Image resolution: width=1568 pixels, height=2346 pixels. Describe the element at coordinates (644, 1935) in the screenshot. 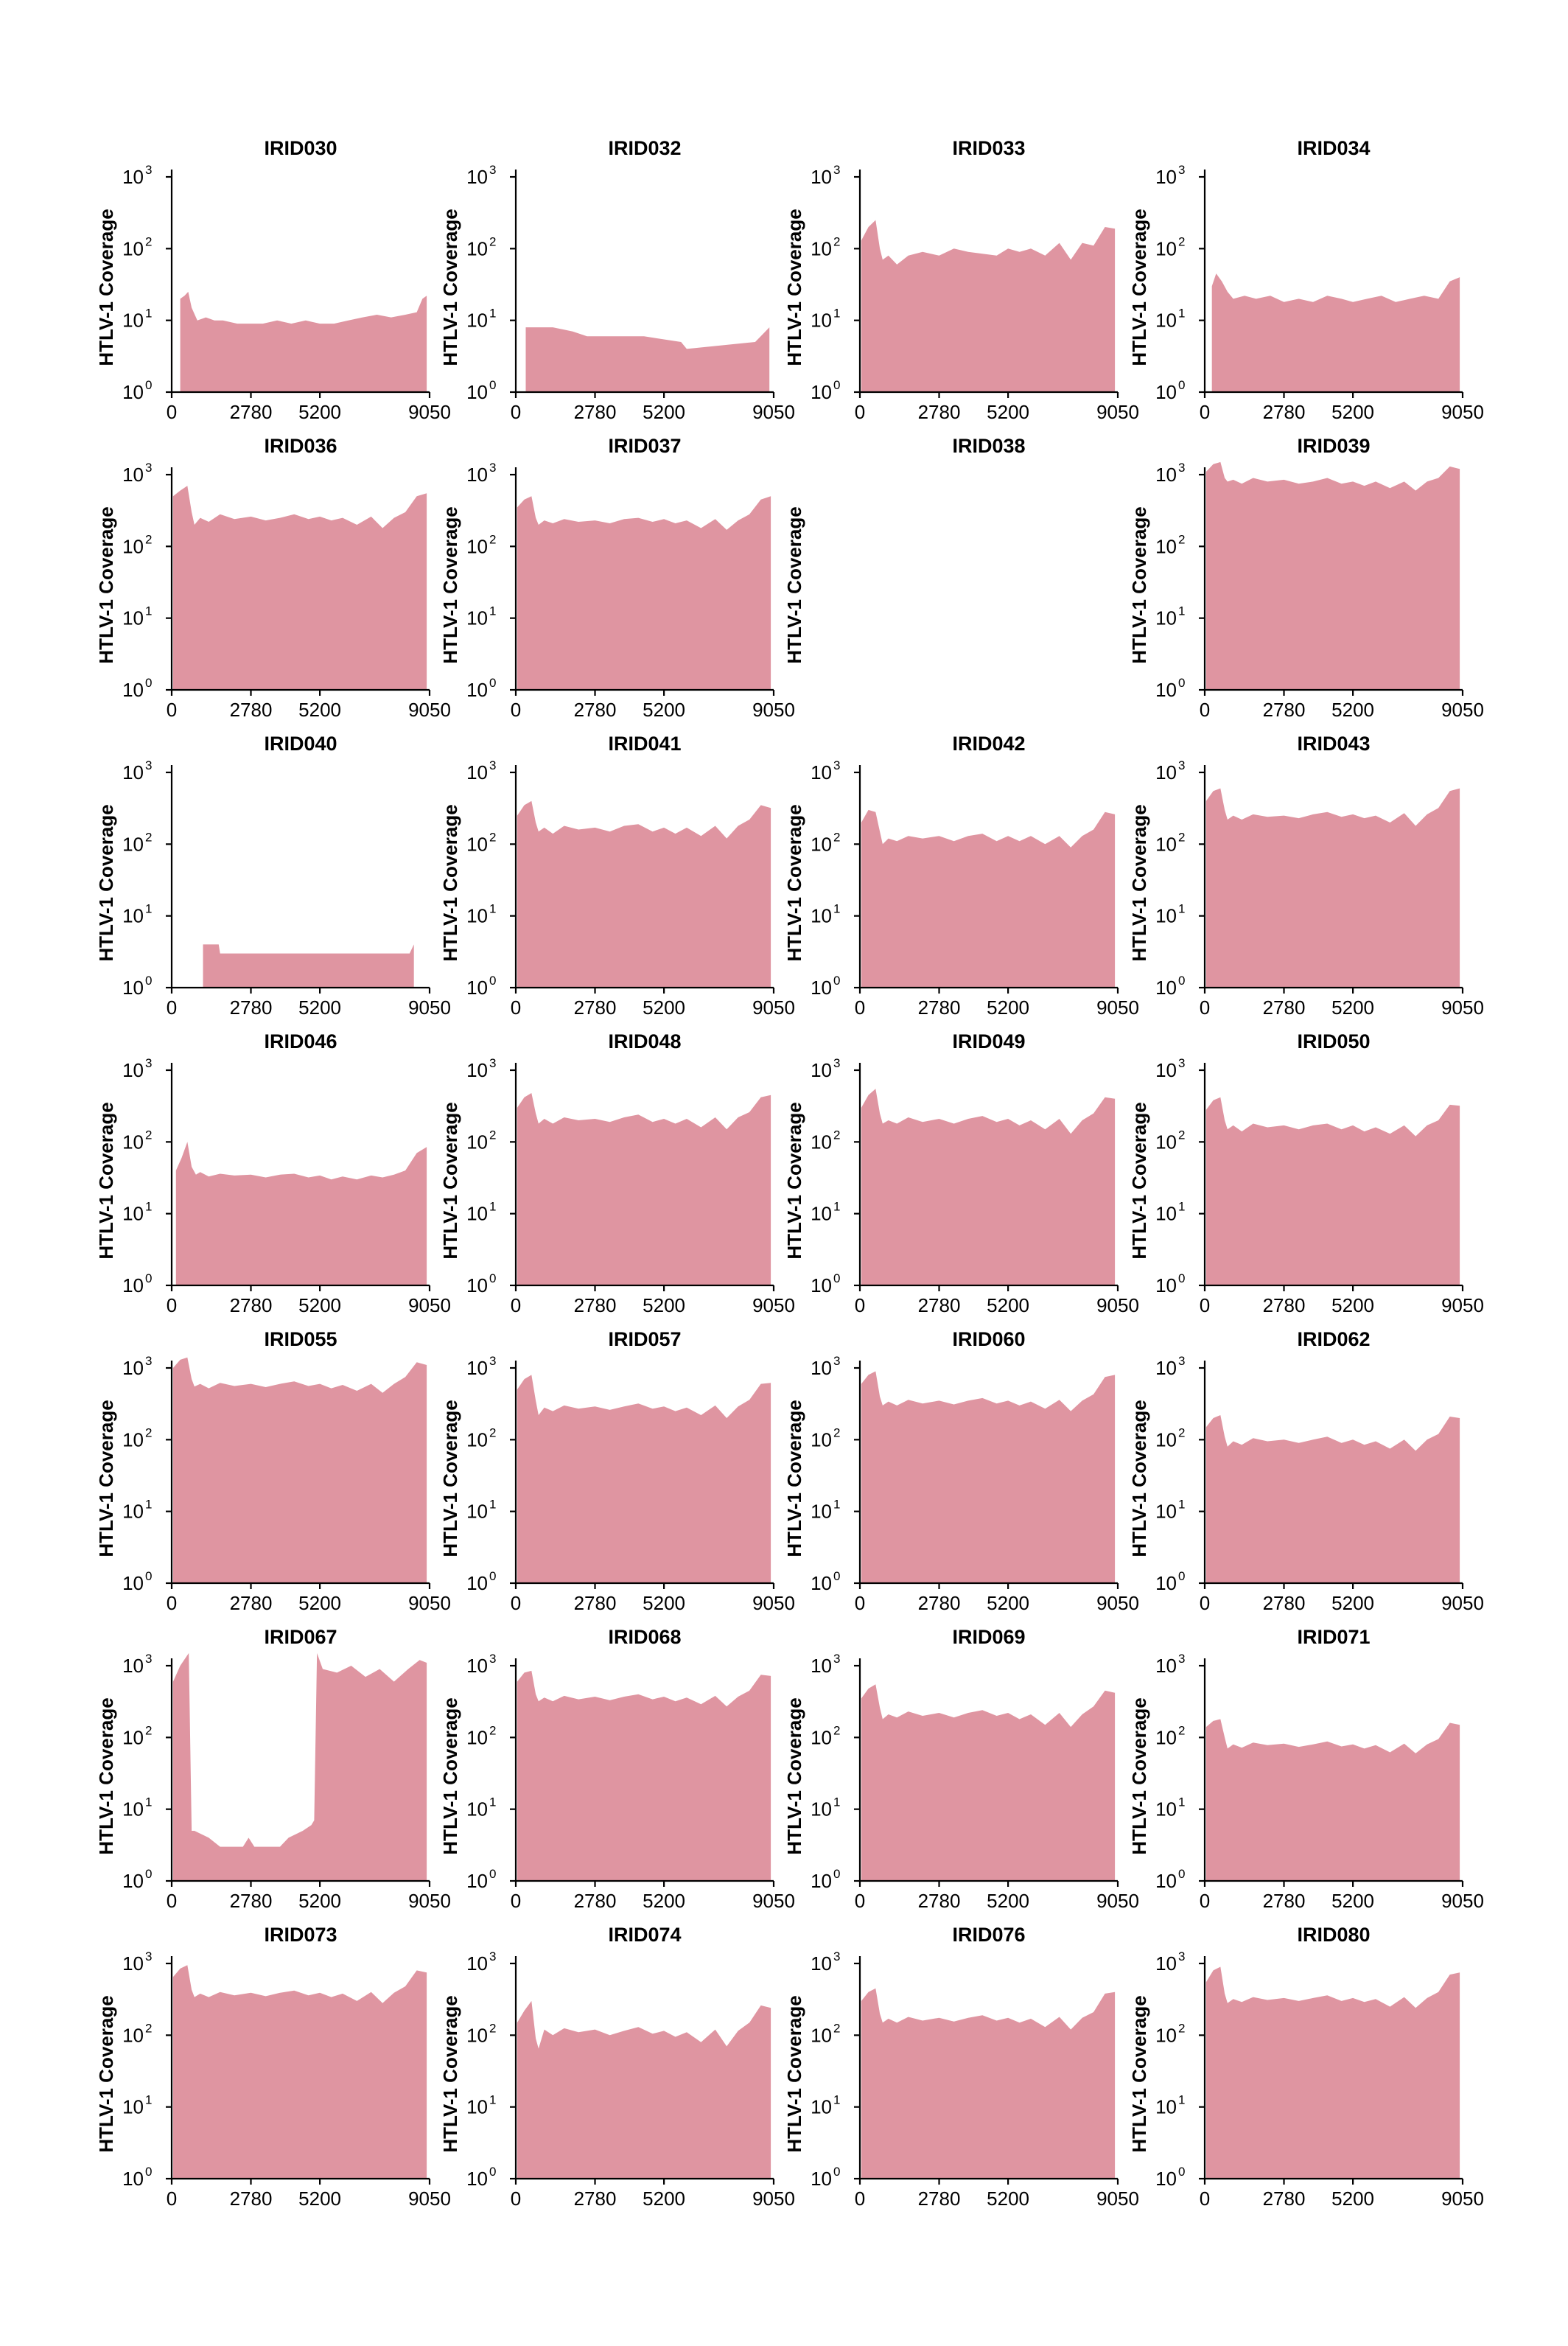

I see `panel-title: IRID074` at that location.